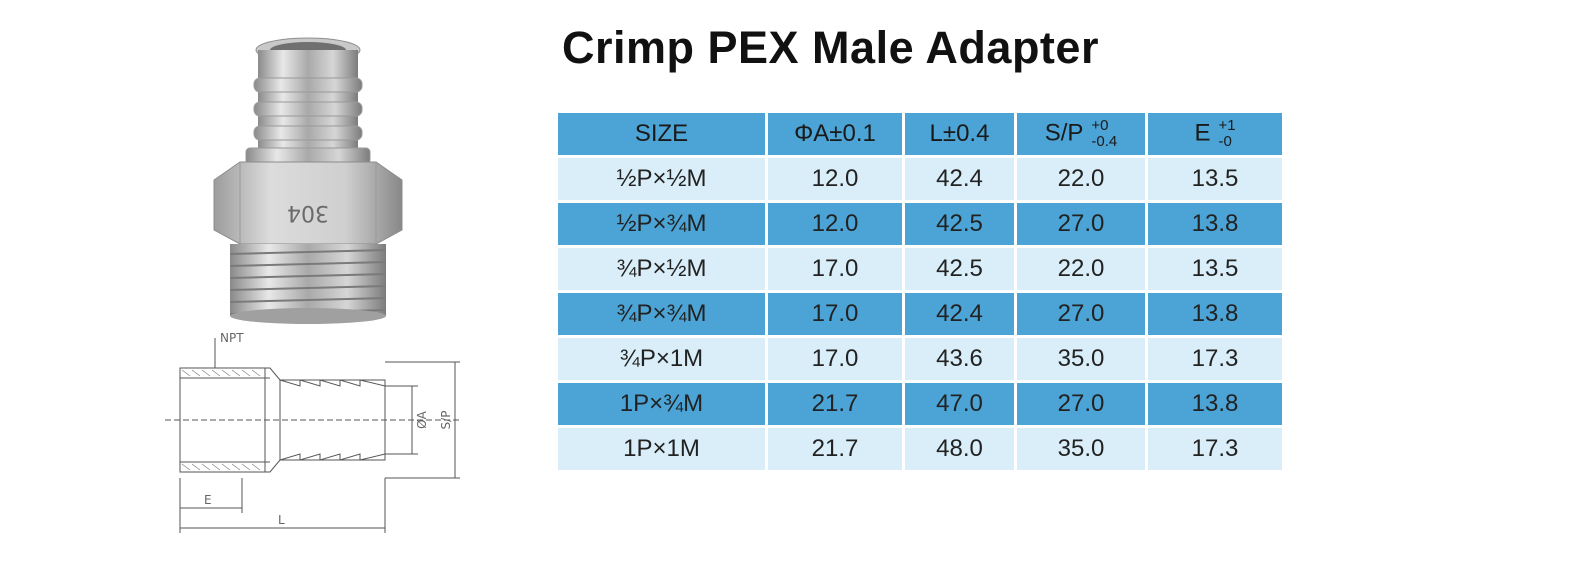  Describe the element at coordinates (1227, 125) in the screenshot. I see `e-tol-plus: +1` at that location.